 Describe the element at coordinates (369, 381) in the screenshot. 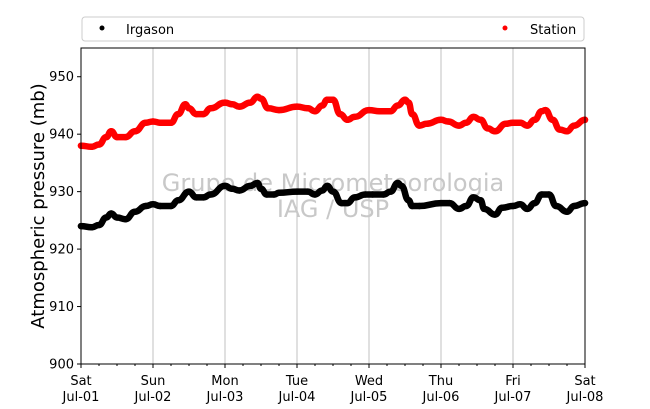

I see `x-tick-weekday: Wed` at that location.